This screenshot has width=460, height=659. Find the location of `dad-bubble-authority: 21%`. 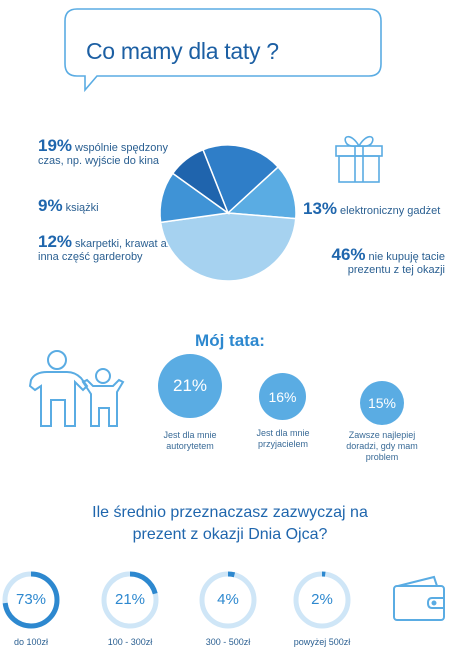

dad-bubble-authority: 21% is located at coordinates (190, 386).